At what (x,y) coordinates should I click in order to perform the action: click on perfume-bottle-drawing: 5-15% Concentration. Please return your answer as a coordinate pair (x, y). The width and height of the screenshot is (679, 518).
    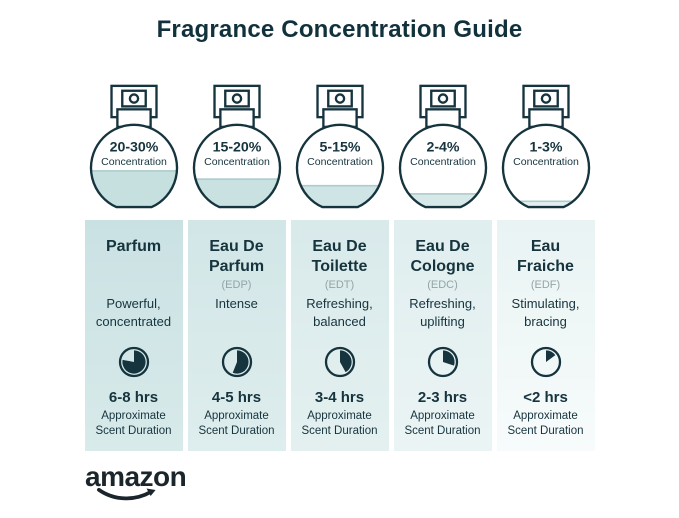
    Looking at the image, I should click on (339, 146).